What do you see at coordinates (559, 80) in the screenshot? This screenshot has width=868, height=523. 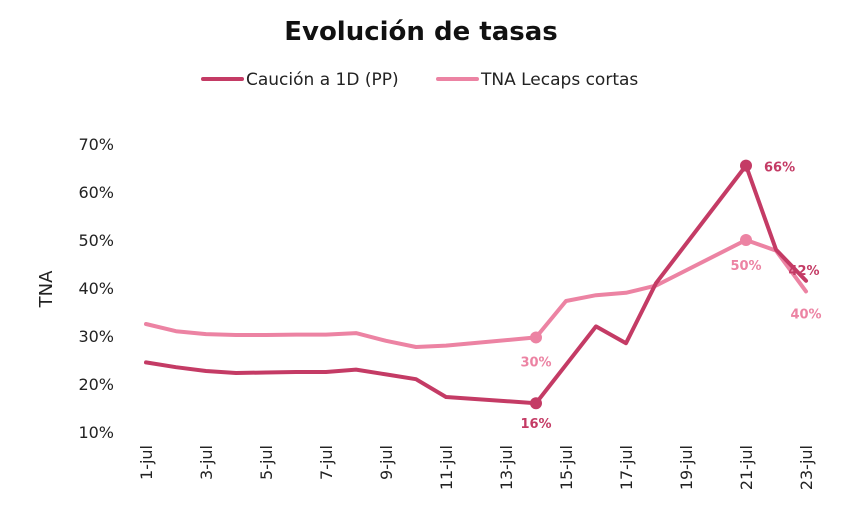 I see `legend-label-lecaps: TNA Lecaps cortas` at bounding box center [559, 80].